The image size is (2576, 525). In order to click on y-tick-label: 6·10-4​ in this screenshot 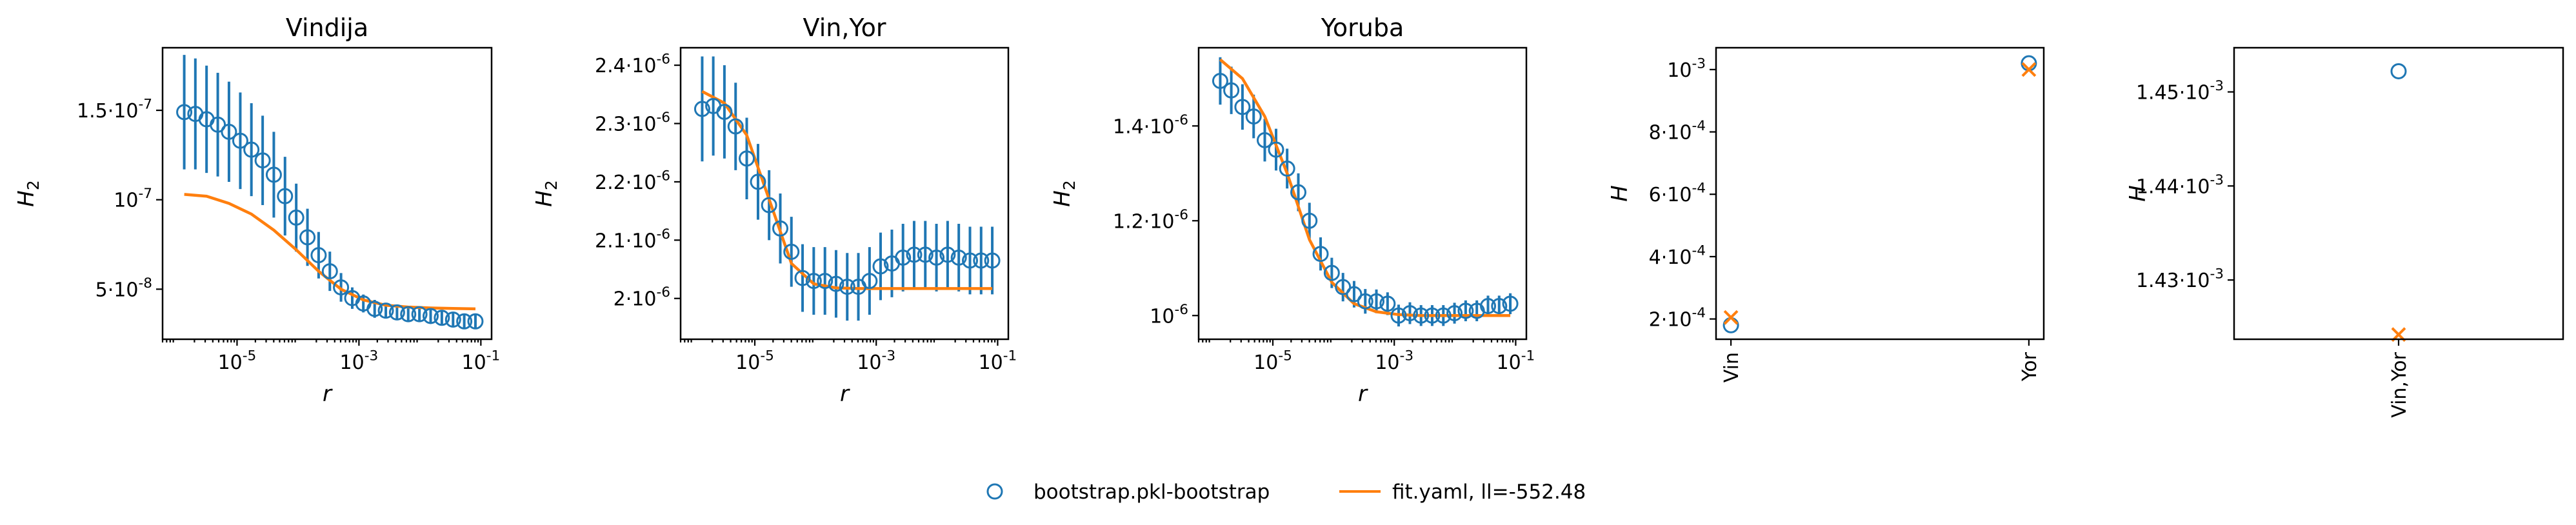, I will do `click(1677, 194)`.